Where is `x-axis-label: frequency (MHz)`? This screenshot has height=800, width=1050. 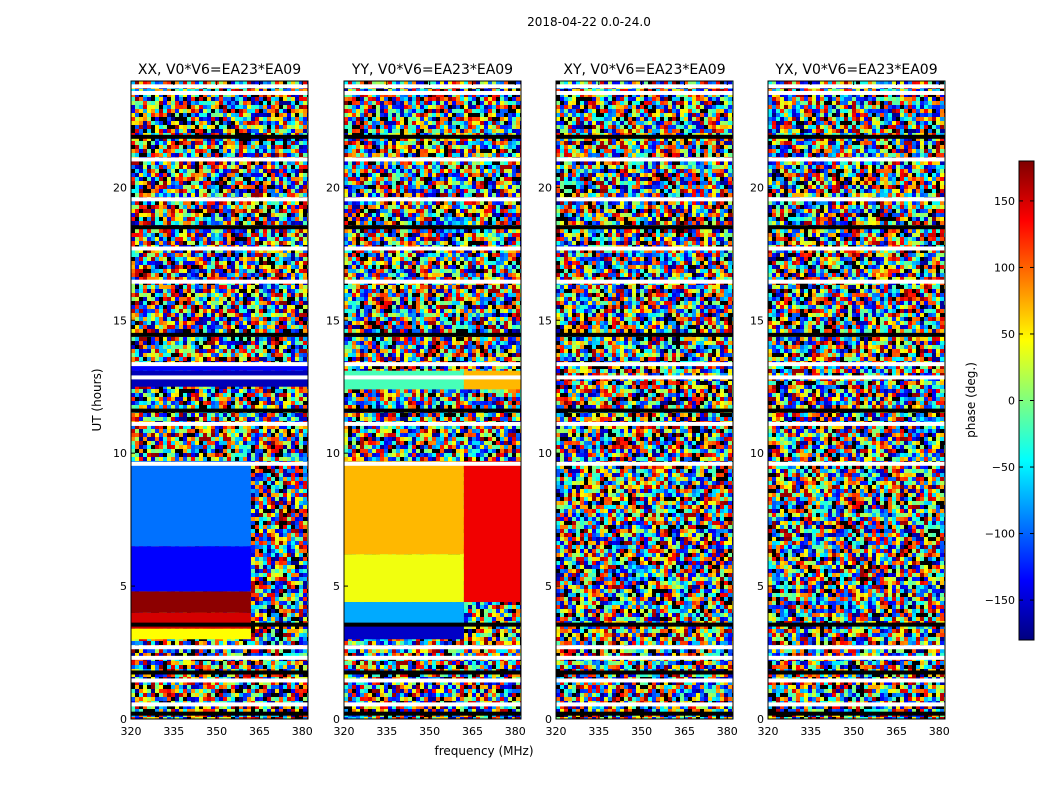
x-axis-label: frequency (MHz) is located at coordinates (483, 751).